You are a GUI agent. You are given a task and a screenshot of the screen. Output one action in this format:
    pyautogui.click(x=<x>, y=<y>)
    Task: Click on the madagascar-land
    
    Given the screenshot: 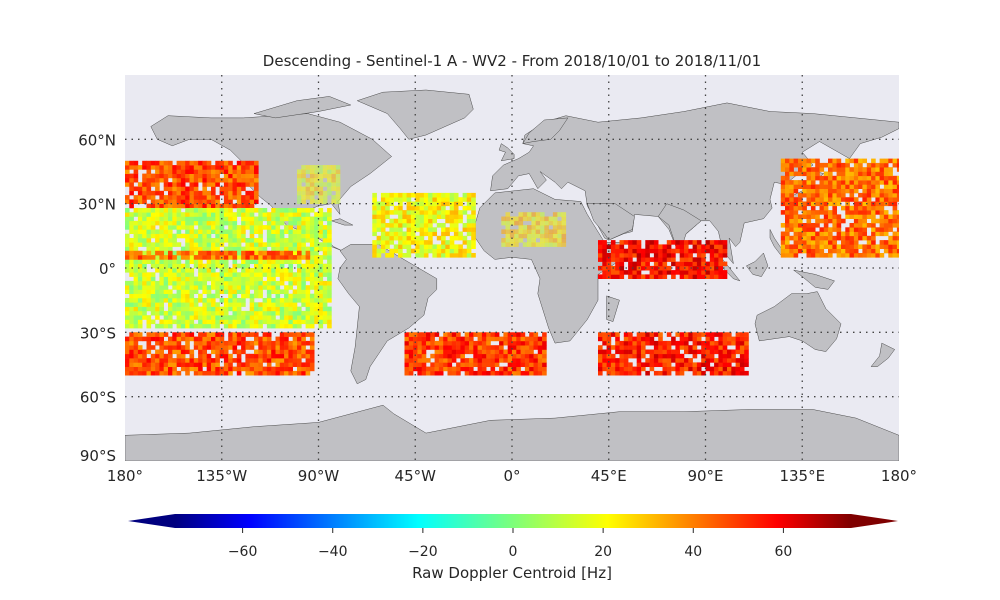 What is the action you would take?
    pyautogui.click(x=613, y=308)
    